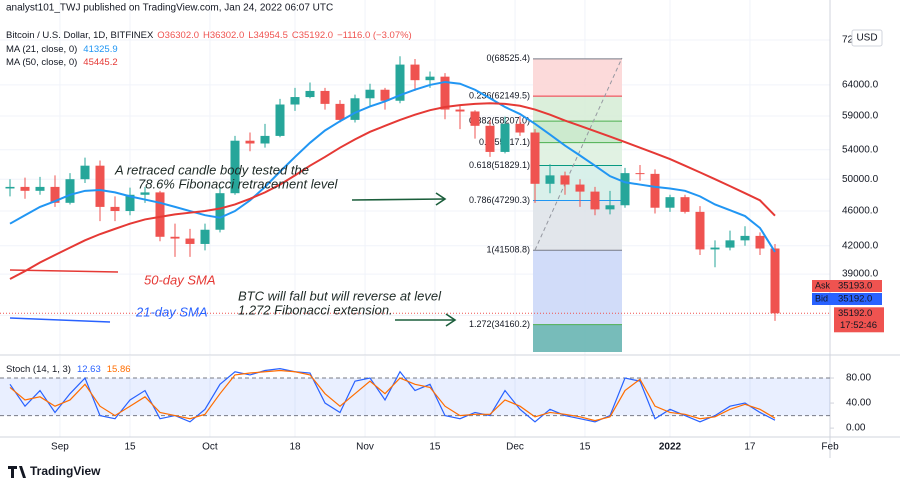 The width and height of the screenshot is (900, 486). Describe the element at coordinates (855, 286) in the screenshot. I see `price-tag-value: 35193.0` at that location.